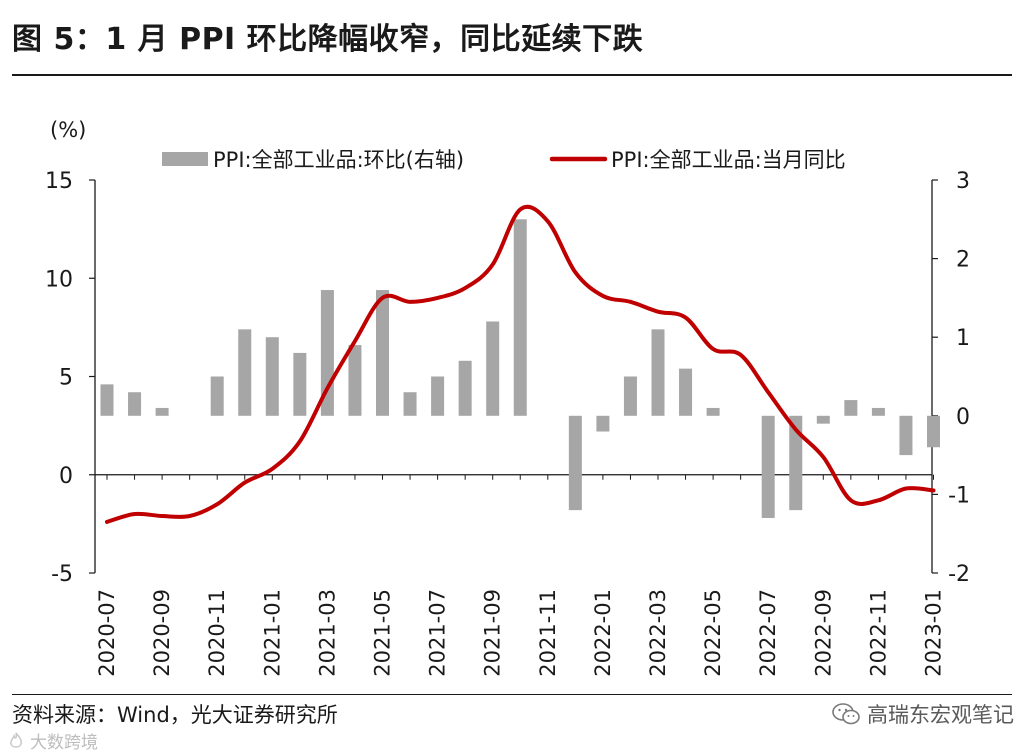 The image size is (1032, 754). What do you see at coordinates (713, 633) in the screenshot?
I see `x-tick-label: 2022-05` at bounding box center [713, 633].